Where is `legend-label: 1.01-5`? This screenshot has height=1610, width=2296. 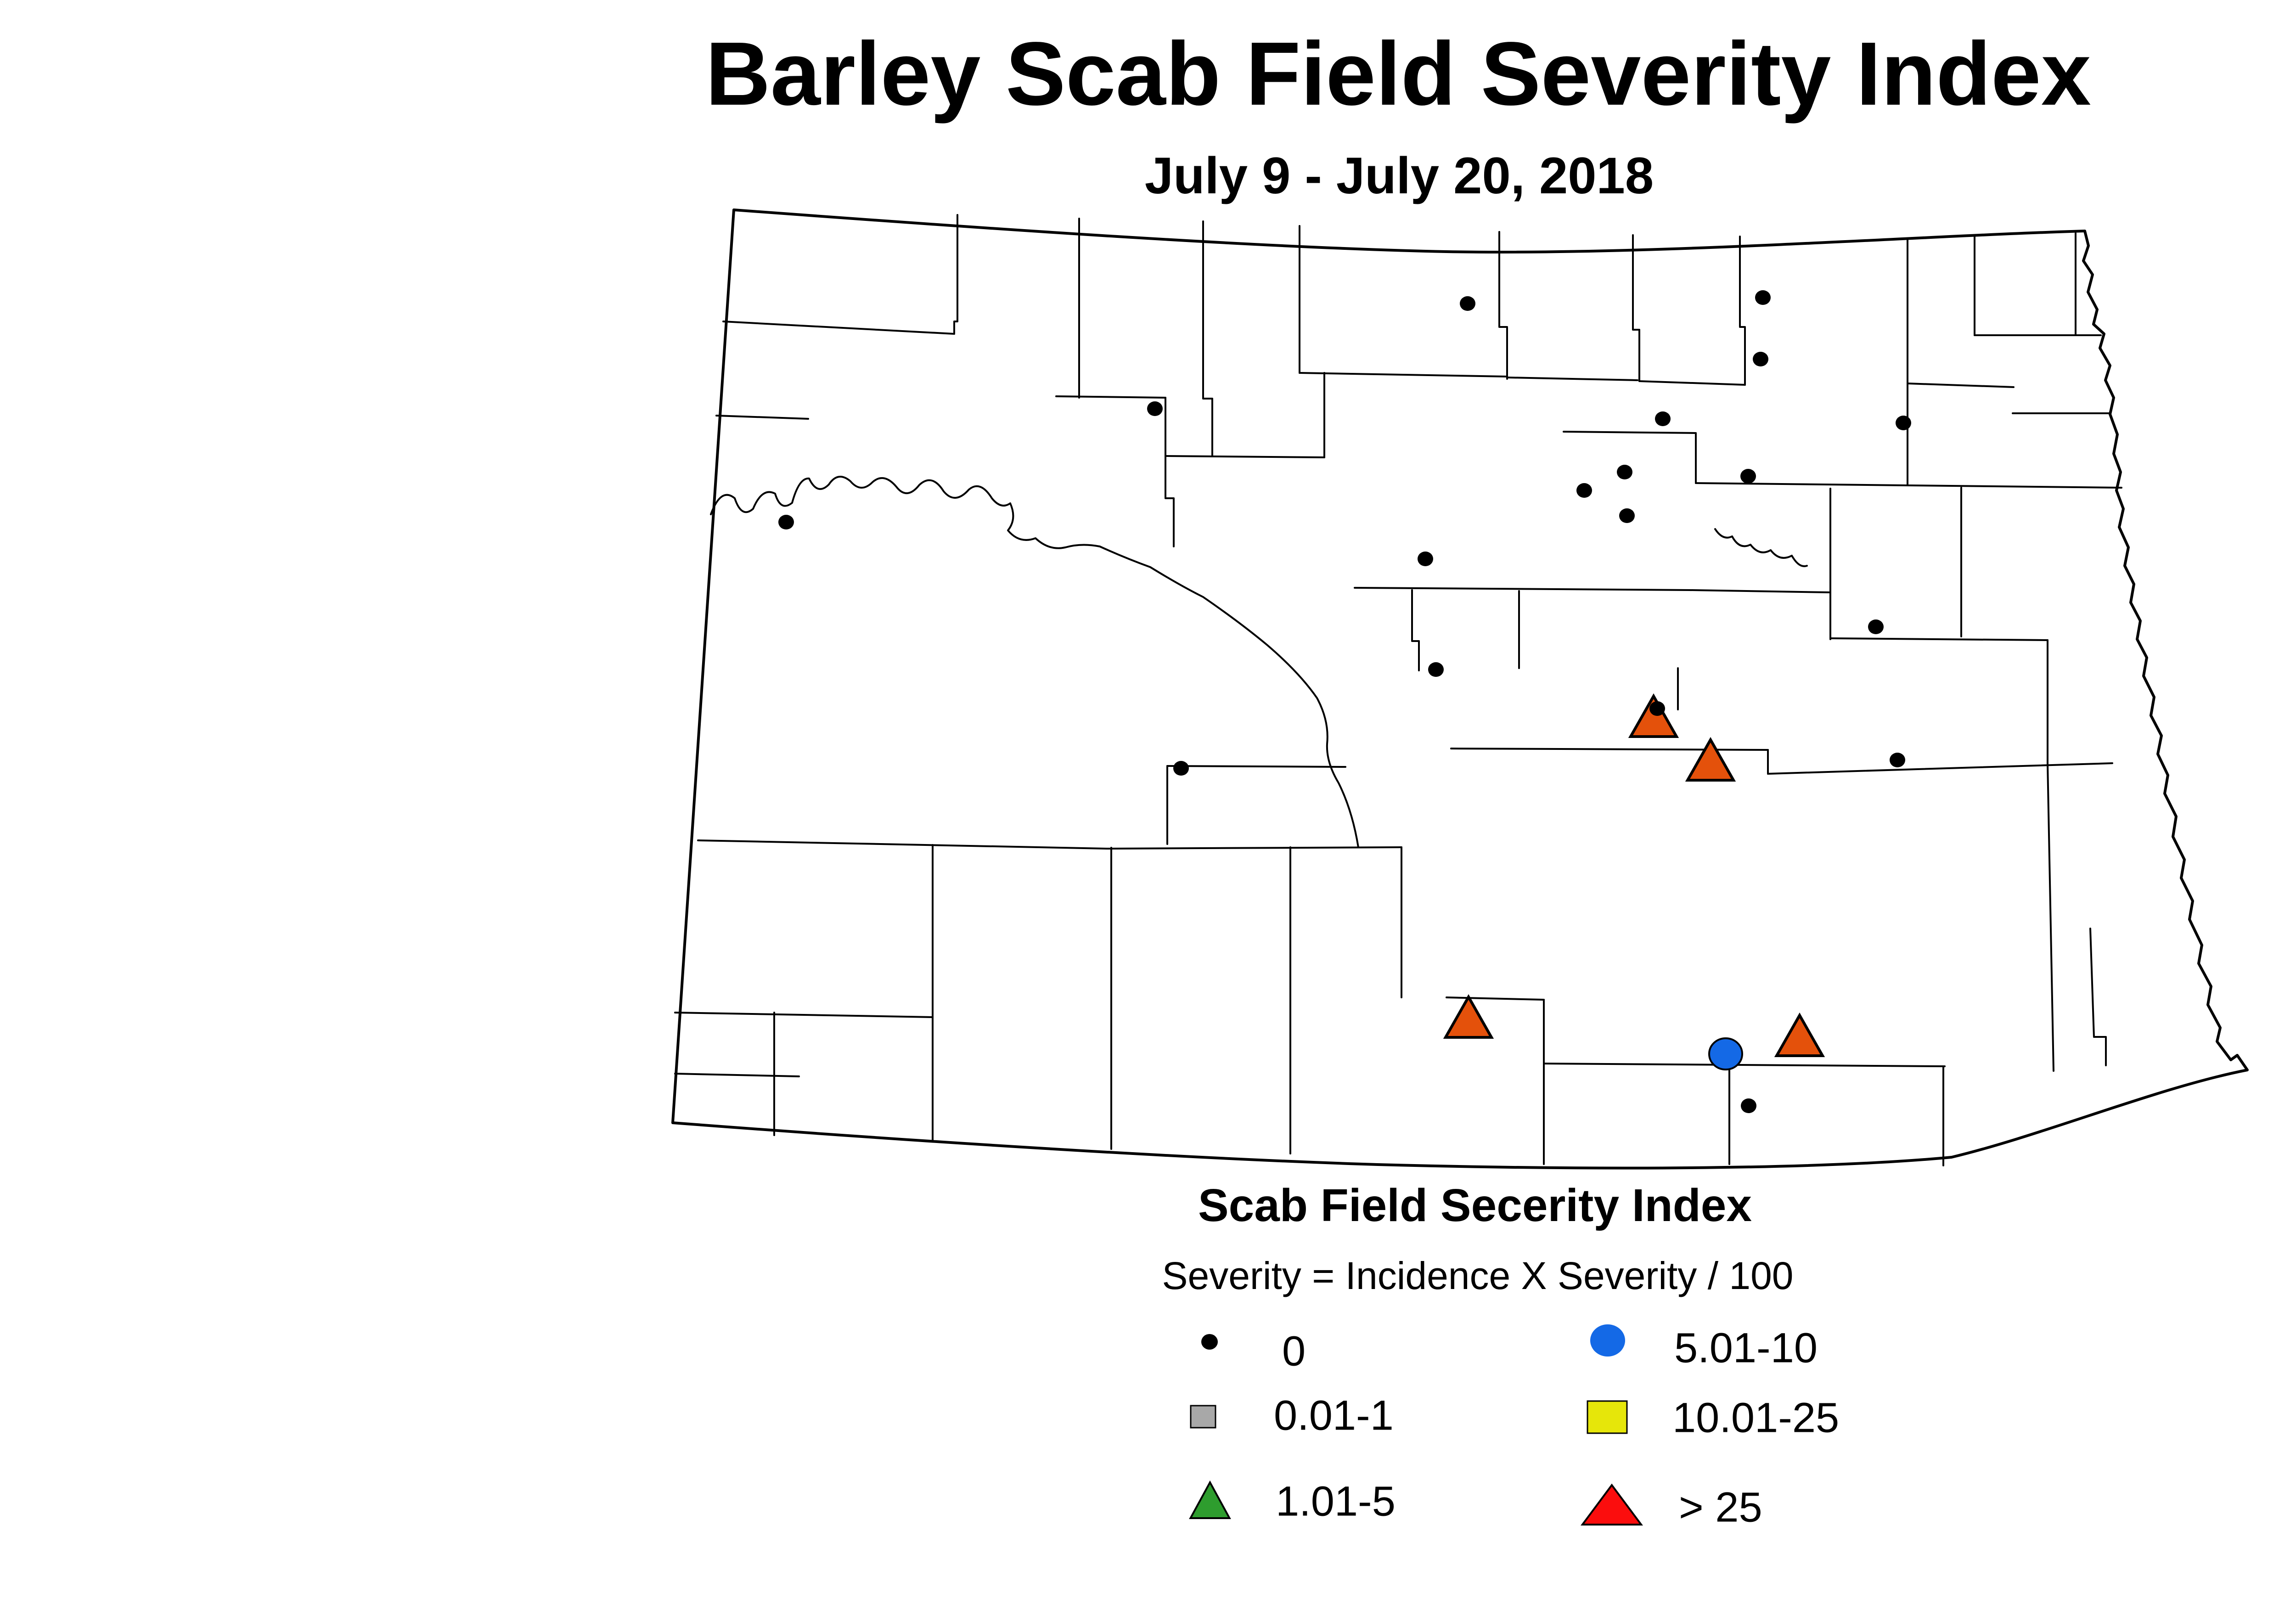
legend-label: 1.01-5 is located at coordinates (1336, 1501).